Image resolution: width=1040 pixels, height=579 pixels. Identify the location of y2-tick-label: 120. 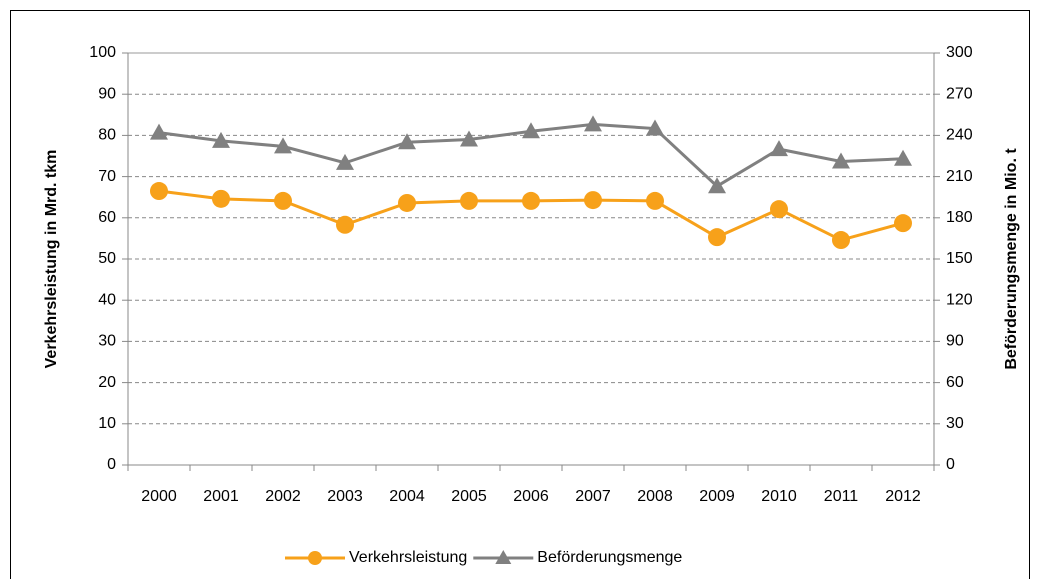
(959, 299).